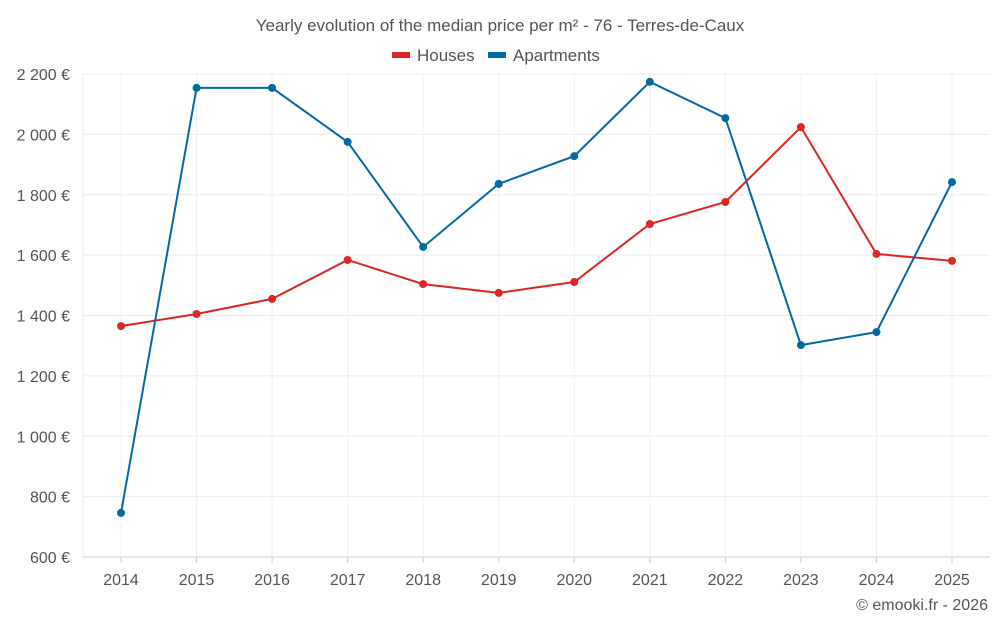 The height and width of the screenshot is (630, 1000). What do you see at coordinates (197, 580) in the screenshot?
I see `x-tick-label: 2015` at bounding box center [197, 580].